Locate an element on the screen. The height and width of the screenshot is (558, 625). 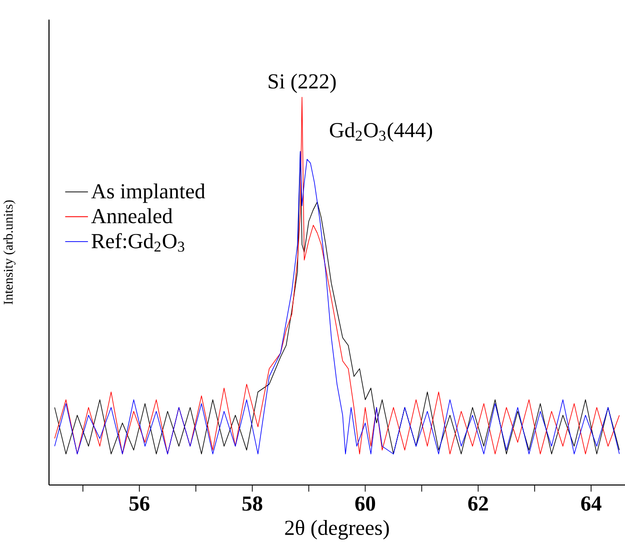
y-axis-title: Intensity (arb.units) is located at coordinates (9, 252).